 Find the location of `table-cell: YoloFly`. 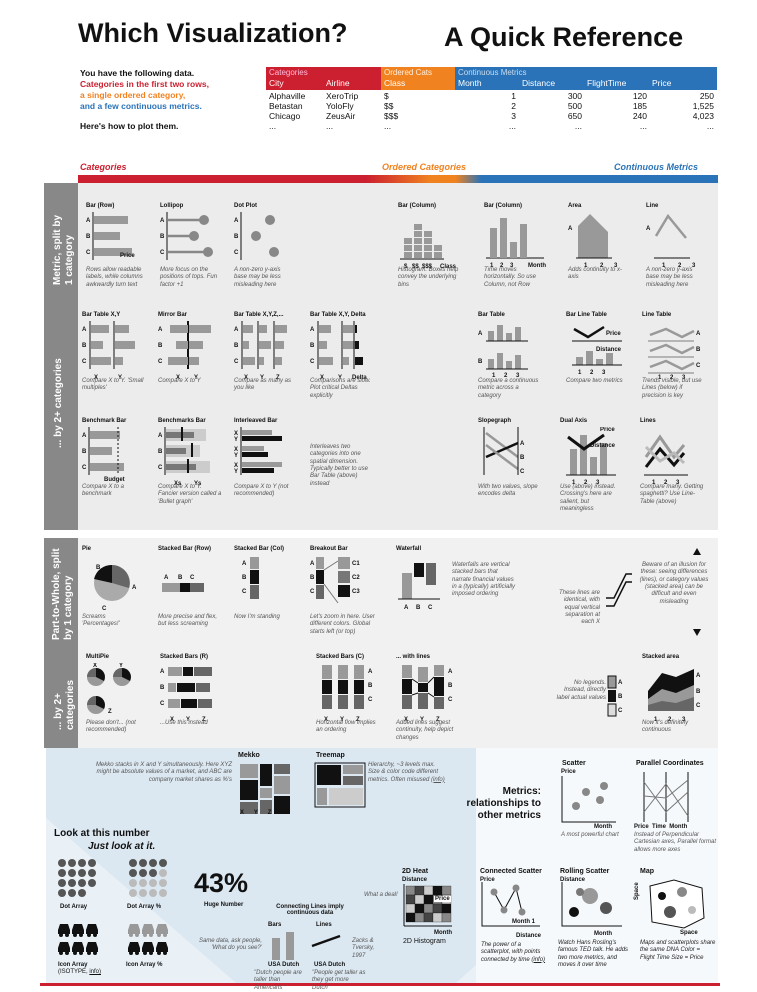

table-cell: YoloFly is located at coordinates (340, 106).